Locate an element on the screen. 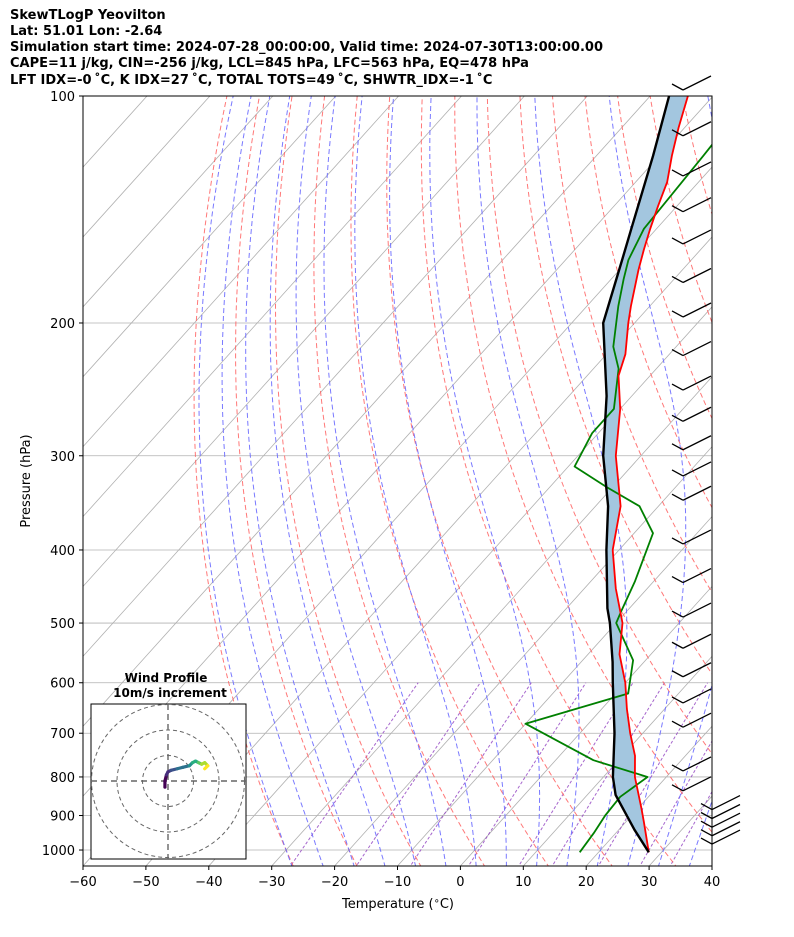  temperature-line is located at coordinates (650, 474).